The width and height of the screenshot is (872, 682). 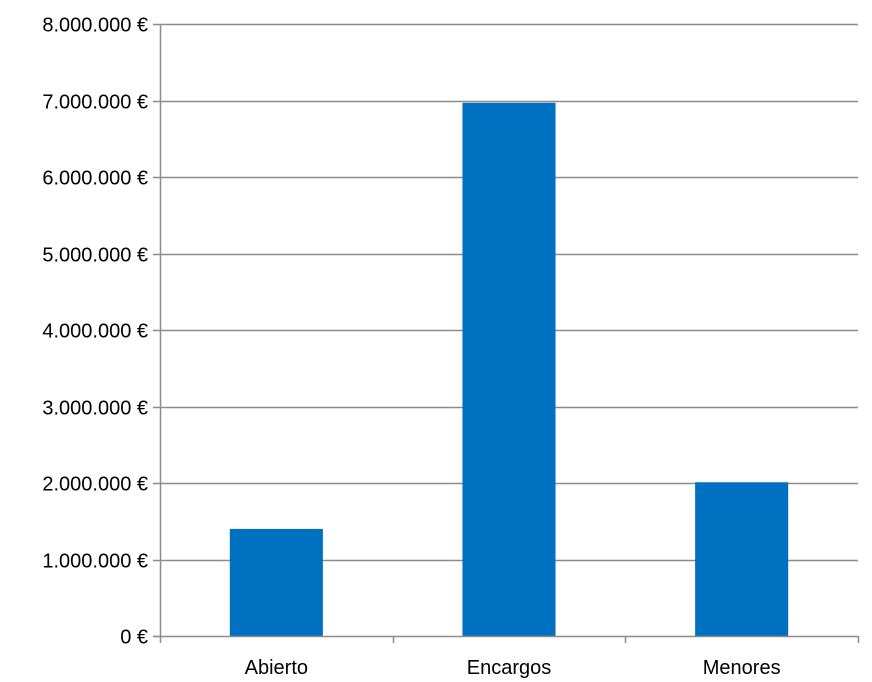 I want to click on bar-encargos, so click(x=509, y=369).